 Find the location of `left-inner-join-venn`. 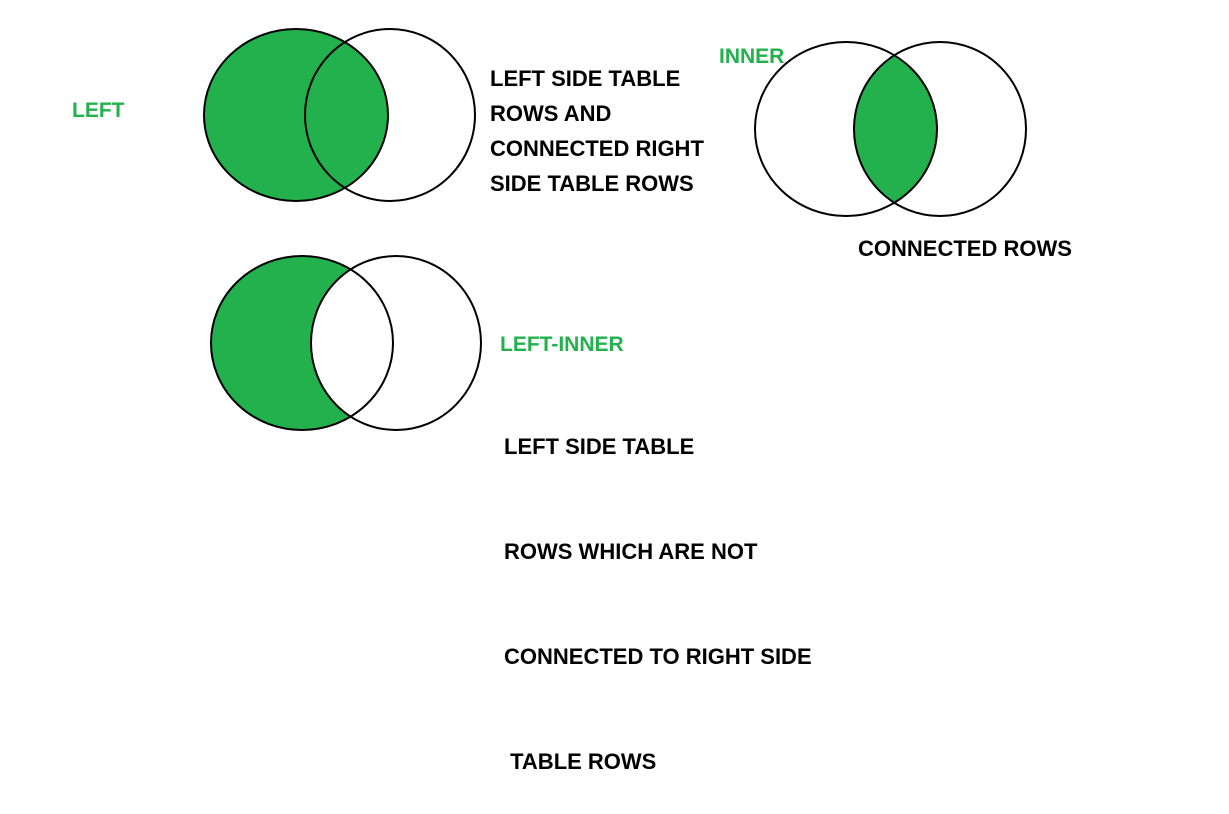

left-inner-join-venn is located at coordinates (346, 343).